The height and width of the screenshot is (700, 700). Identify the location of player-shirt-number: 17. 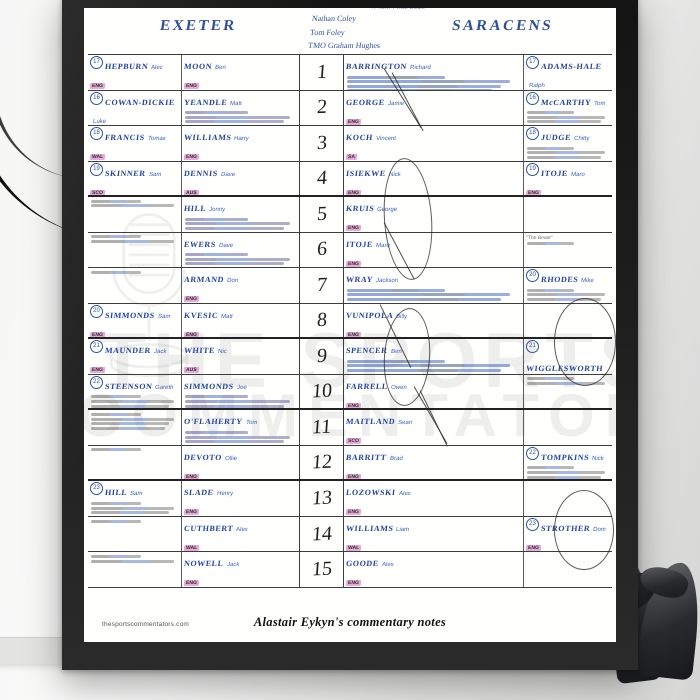
(96, 62).